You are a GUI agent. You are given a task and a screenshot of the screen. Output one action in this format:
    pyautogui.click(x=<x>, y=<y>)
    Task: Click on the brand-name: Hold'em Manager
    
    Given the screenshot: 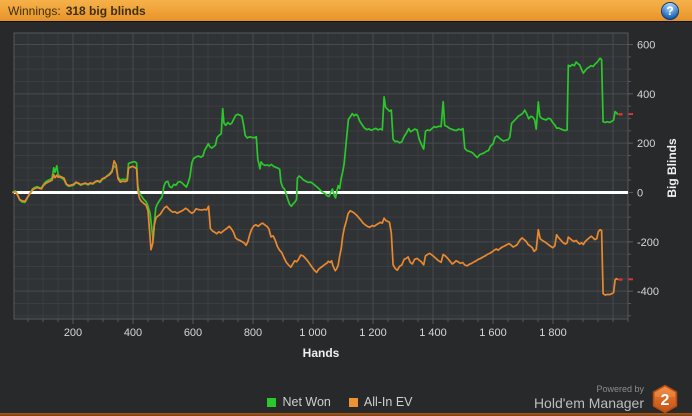 What is the action you would take?
    pyautogui.click(x=588, y=403)
    